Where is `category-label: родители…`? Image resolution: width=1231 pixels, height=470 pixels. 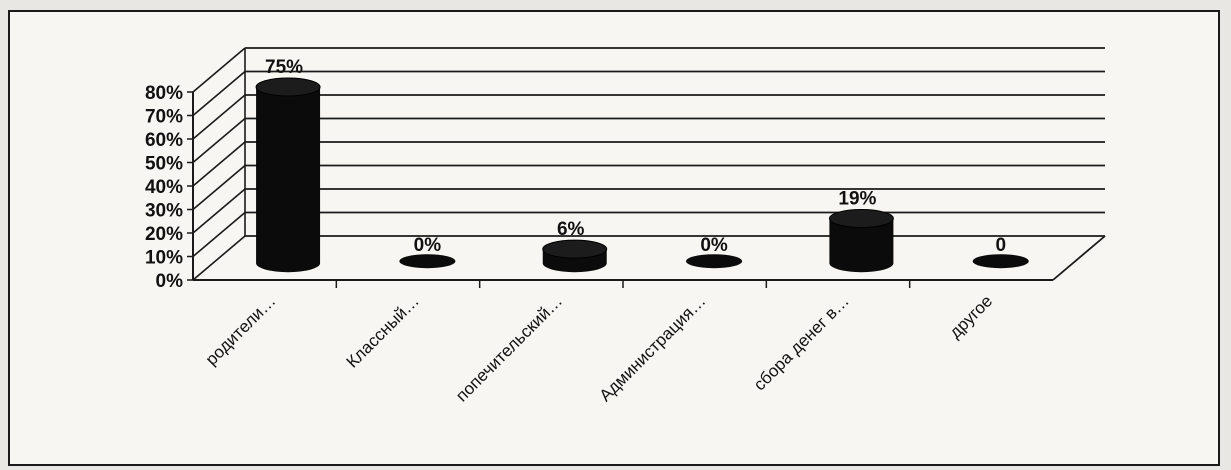
category-label: родители… is located at coordinates (241, 330).